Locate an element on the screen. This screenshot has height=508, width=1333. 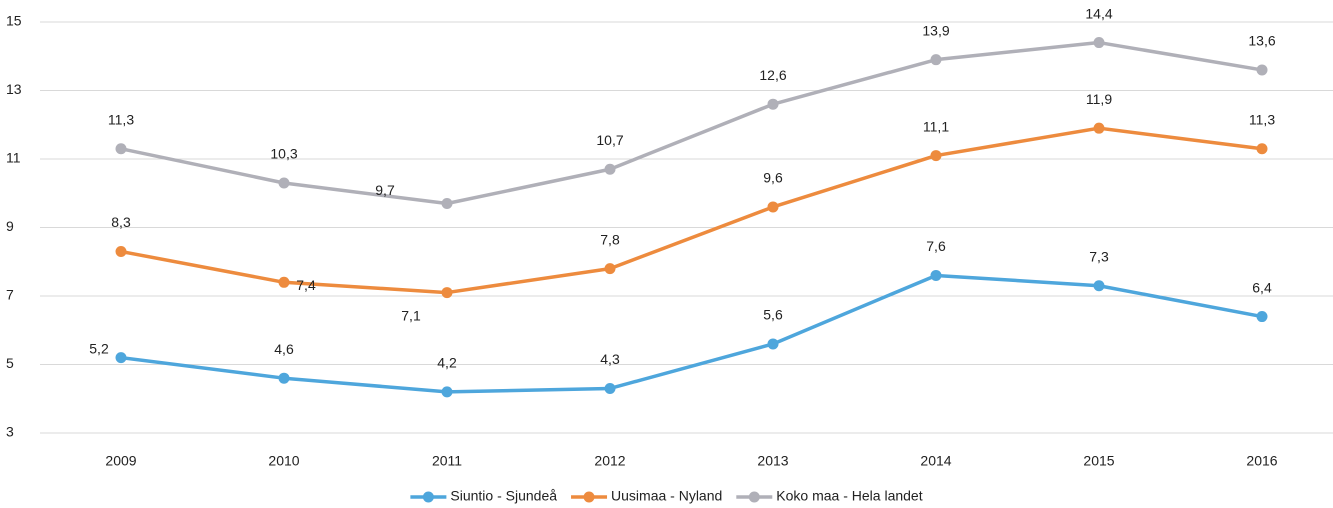
x-tick-label: 2010 is located at coordinates (283, 461).